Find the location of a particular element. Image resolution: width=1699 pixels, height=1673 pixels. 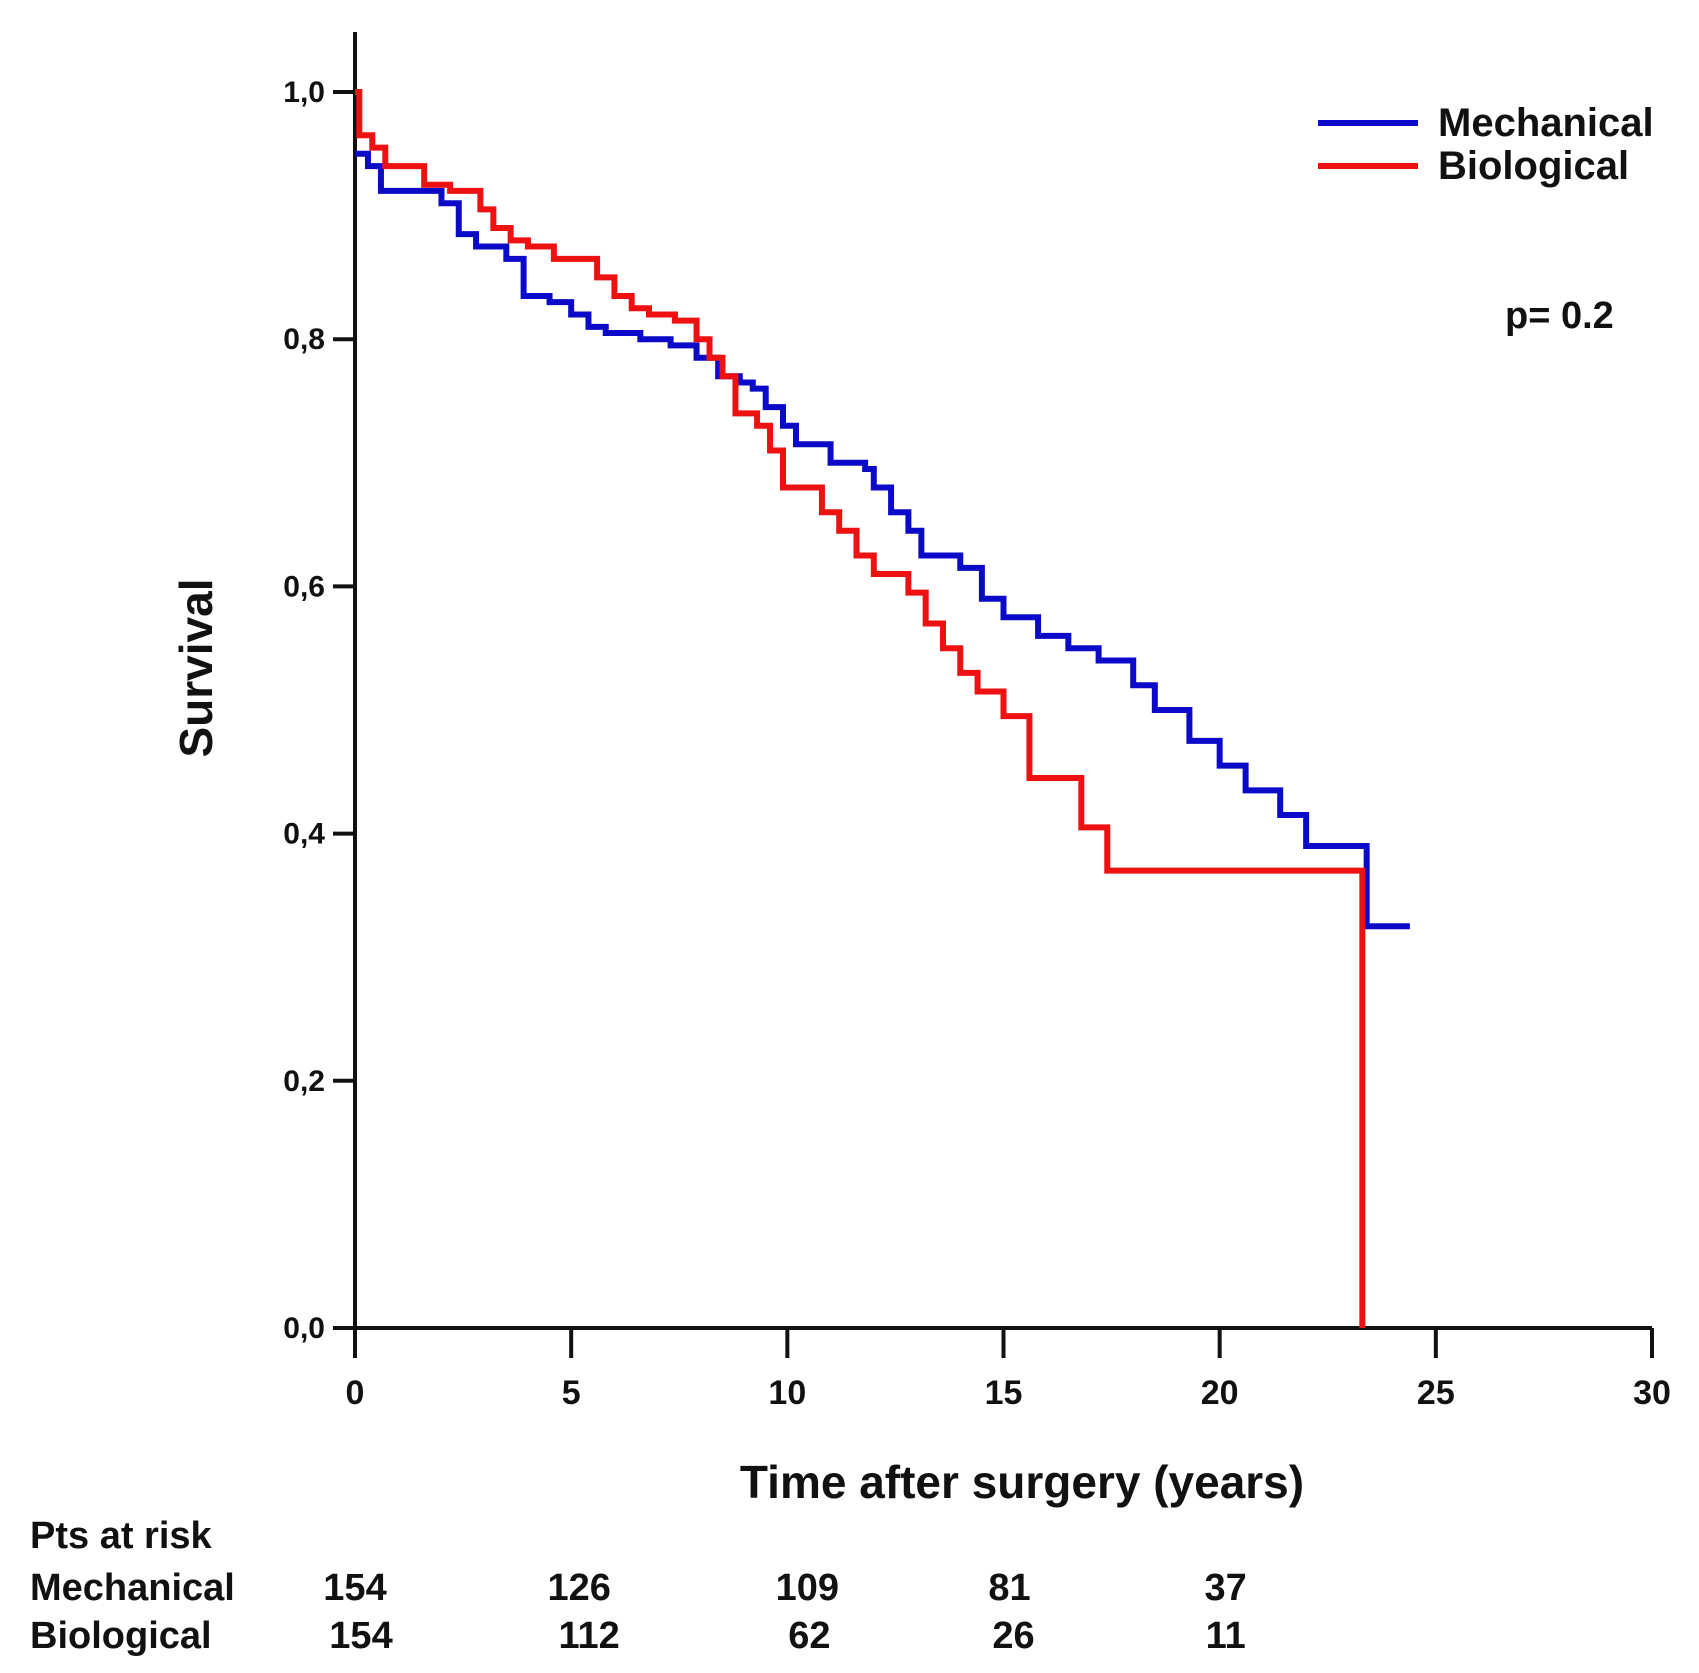

legend-label-mechanical: Mechanical is located at coordinates (1546, 123).